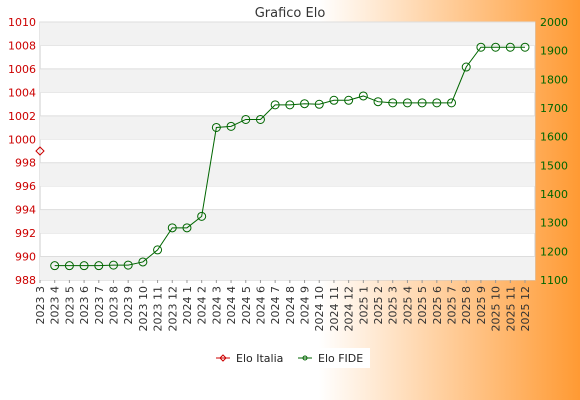 This screenshot has height=400, width=580. I want to click on legend-box, so click(290, 358).